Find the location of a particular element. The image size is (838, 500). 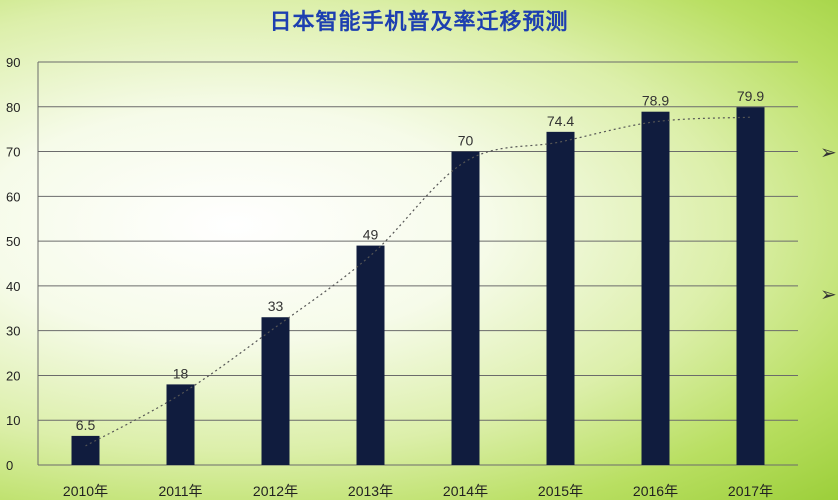

data-label: 78.9 is located at coordinates (655, 101).